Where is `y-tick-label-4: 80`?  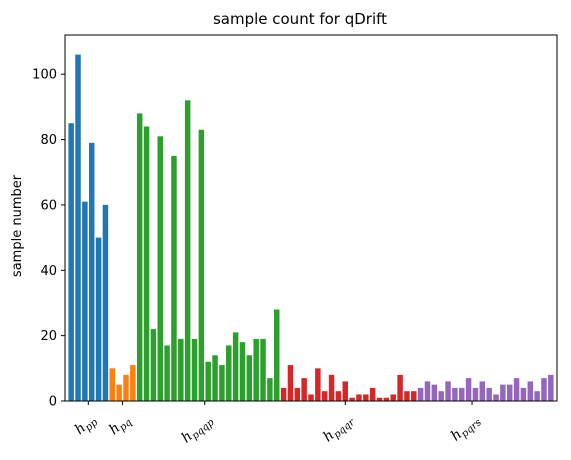 y-tick-label-4: 80 is located at coordinates (48, 140).